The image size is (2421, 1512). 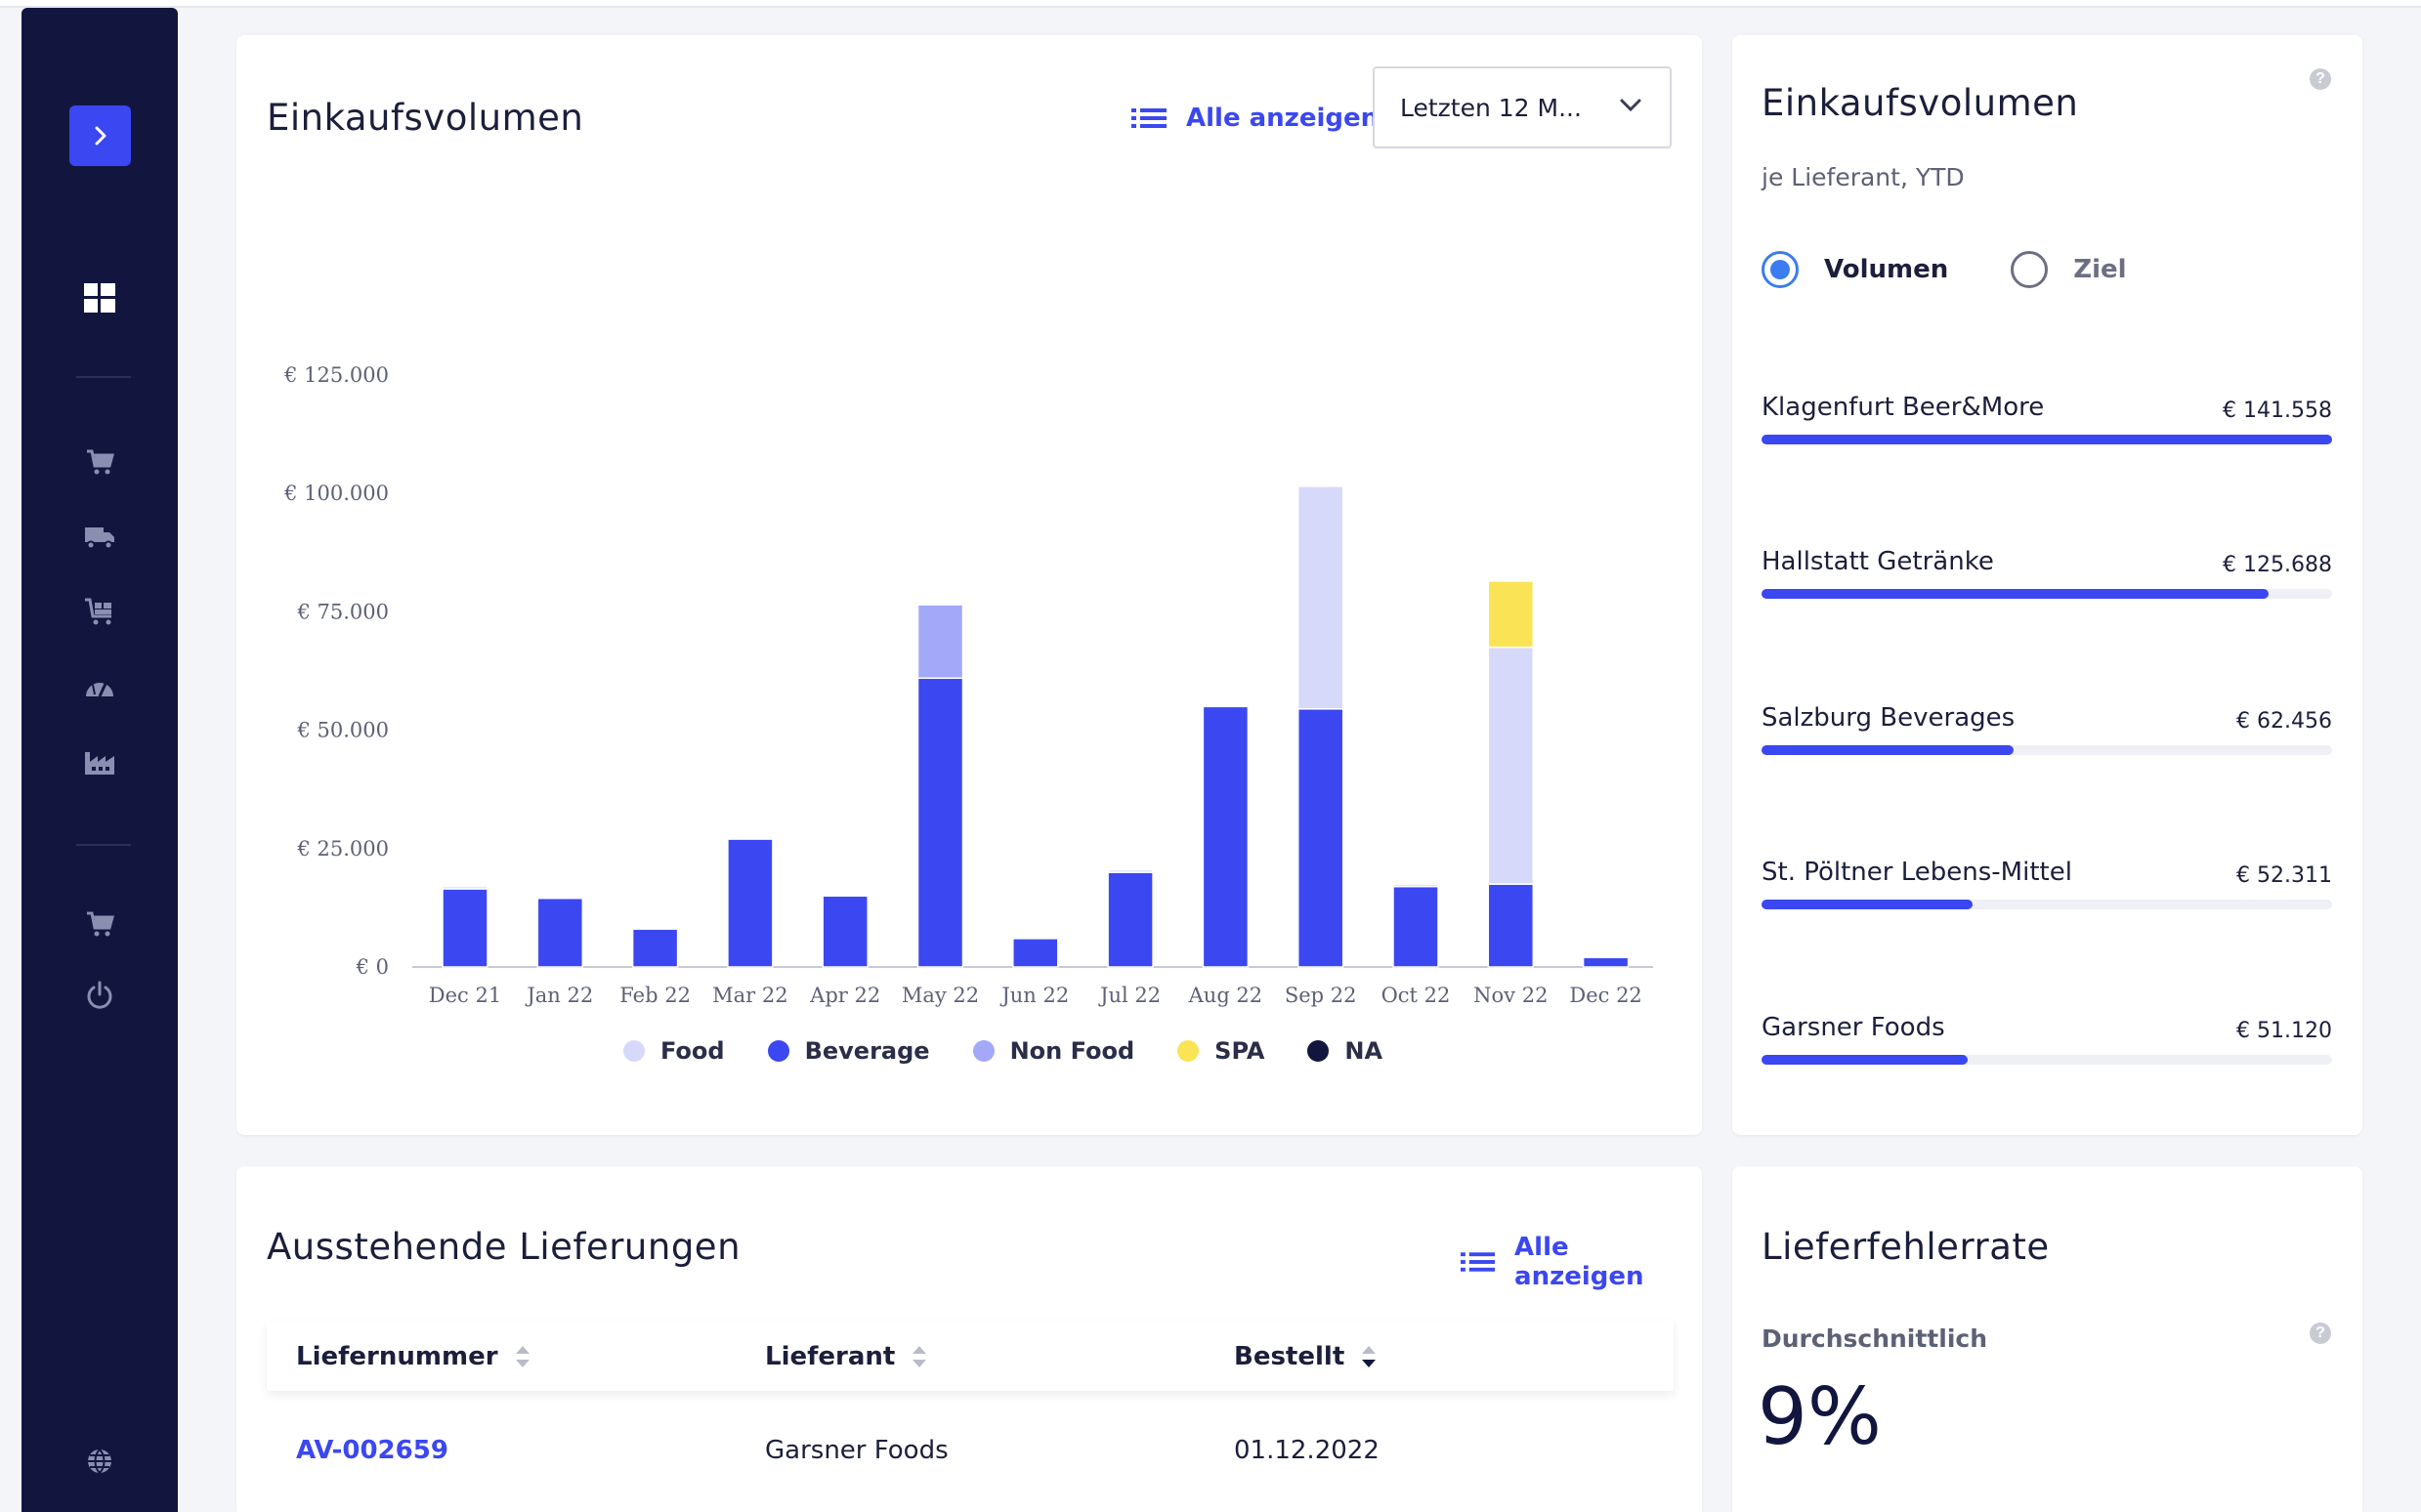 I want to click on gauge-icon, so click(x=99, y=686).